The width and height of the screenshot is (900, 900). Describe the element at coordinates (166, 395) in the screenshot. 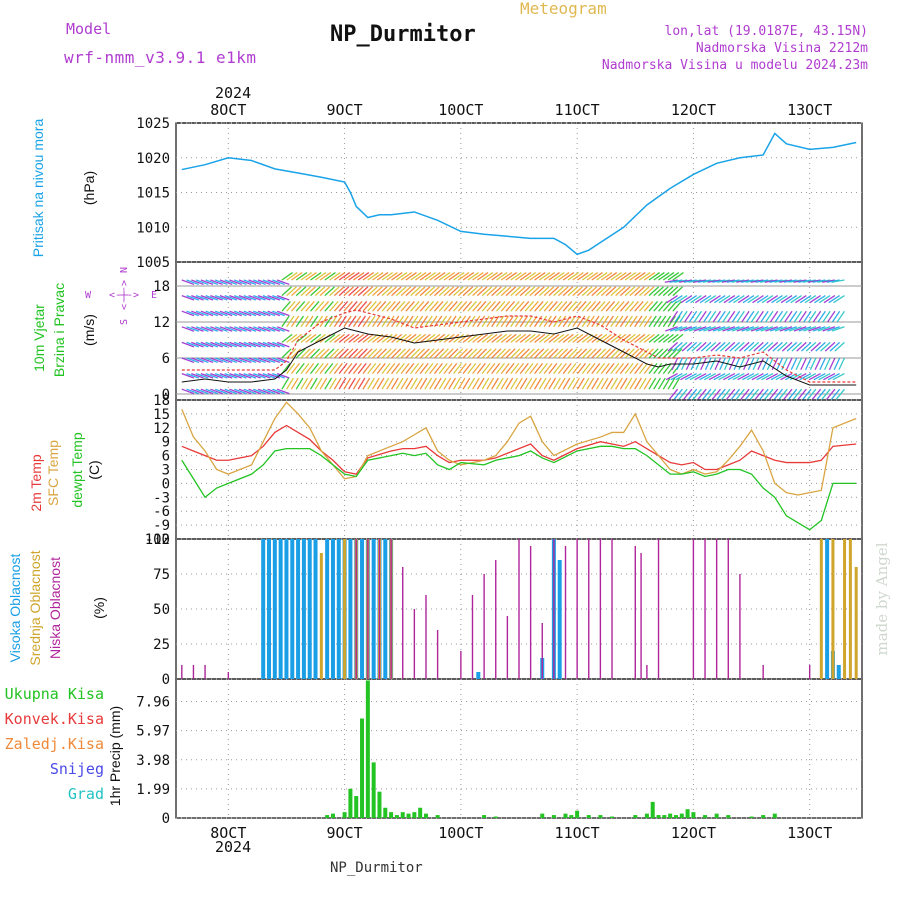

I see `wind-tick-label: 0` at that location.